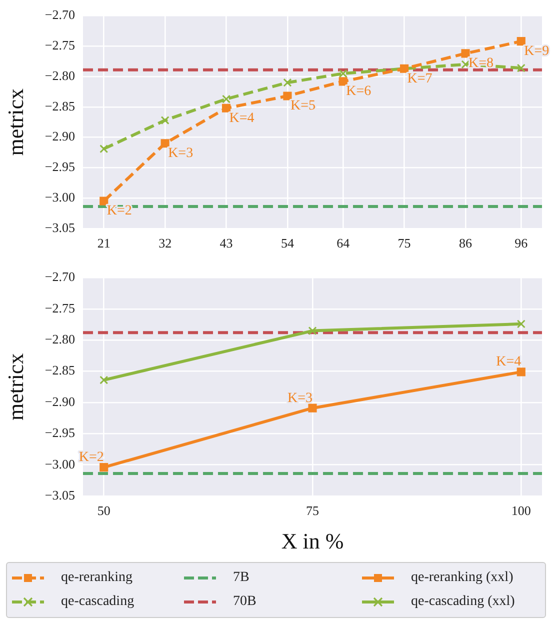 The height and width of the screenshot is (620, 552). I want to click on x-tick-label: 32, so click(165, 243).